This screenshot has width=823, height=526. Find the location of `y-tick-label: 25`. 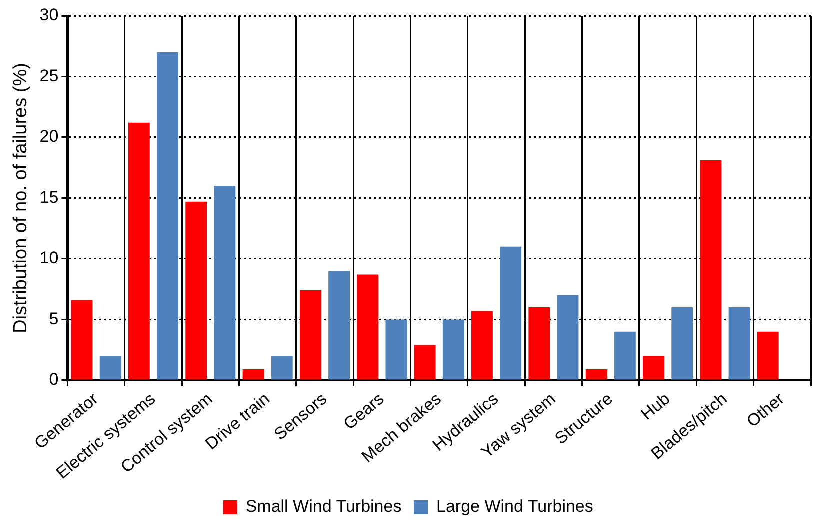

y-tick-label: 25 is located at coordinates (49, 76).